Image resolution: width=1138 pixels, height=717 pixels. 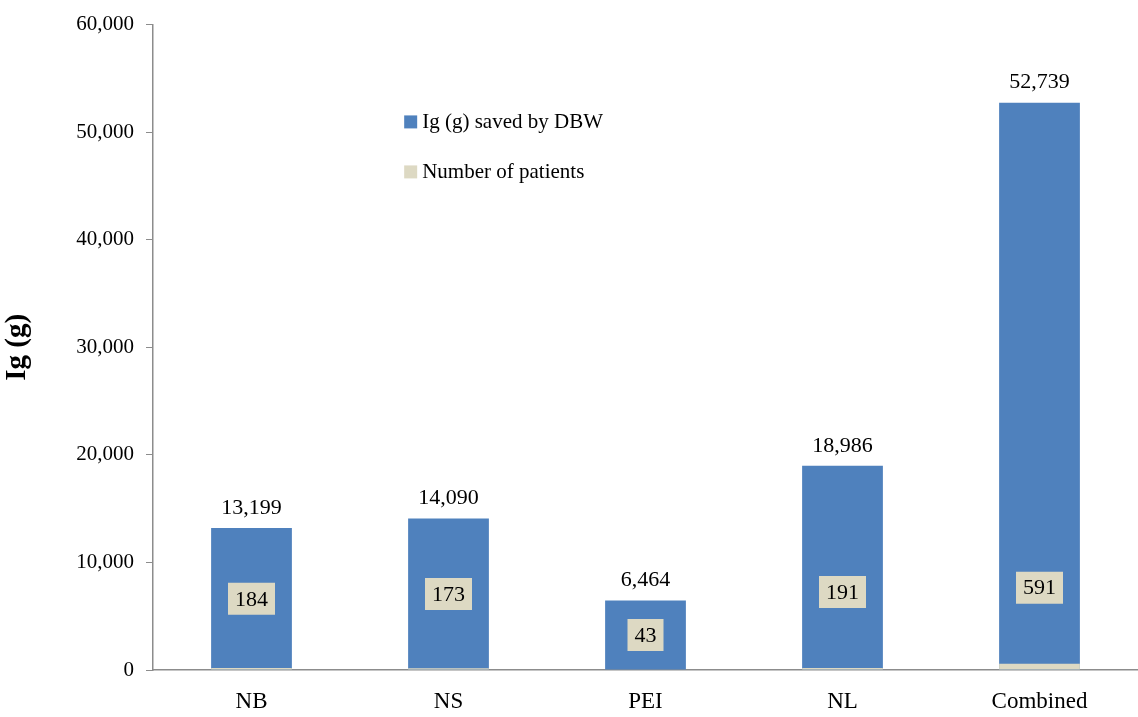 I want to click on data-label: 14,090, so click(x=448, y=497).